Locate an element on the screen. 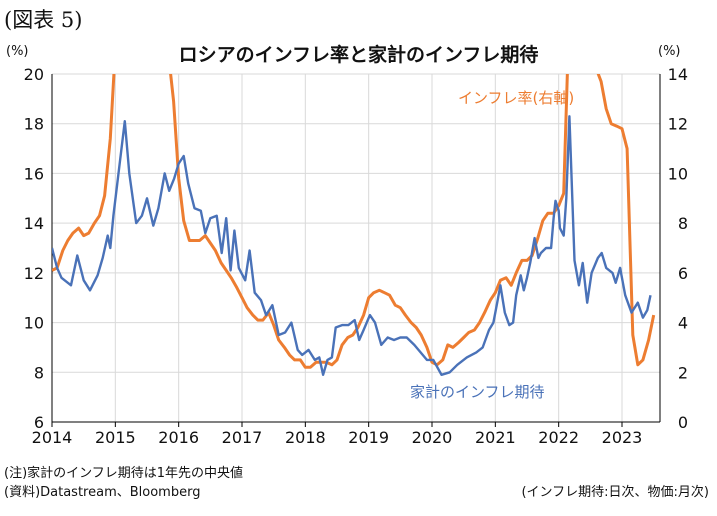 This screenshot has height=516, width=717. y-right-tick-label: 14 is located at coordinates (678, 74).